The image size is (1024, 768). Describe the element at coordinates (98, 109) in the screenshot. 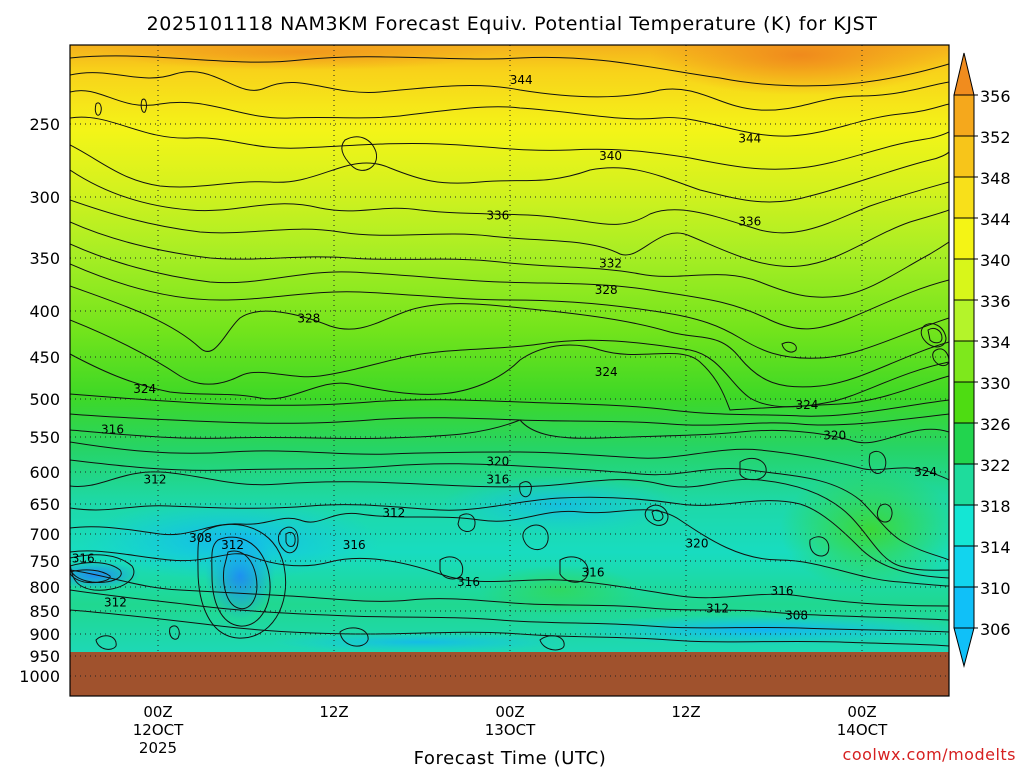

I see `cell-q` at that location.